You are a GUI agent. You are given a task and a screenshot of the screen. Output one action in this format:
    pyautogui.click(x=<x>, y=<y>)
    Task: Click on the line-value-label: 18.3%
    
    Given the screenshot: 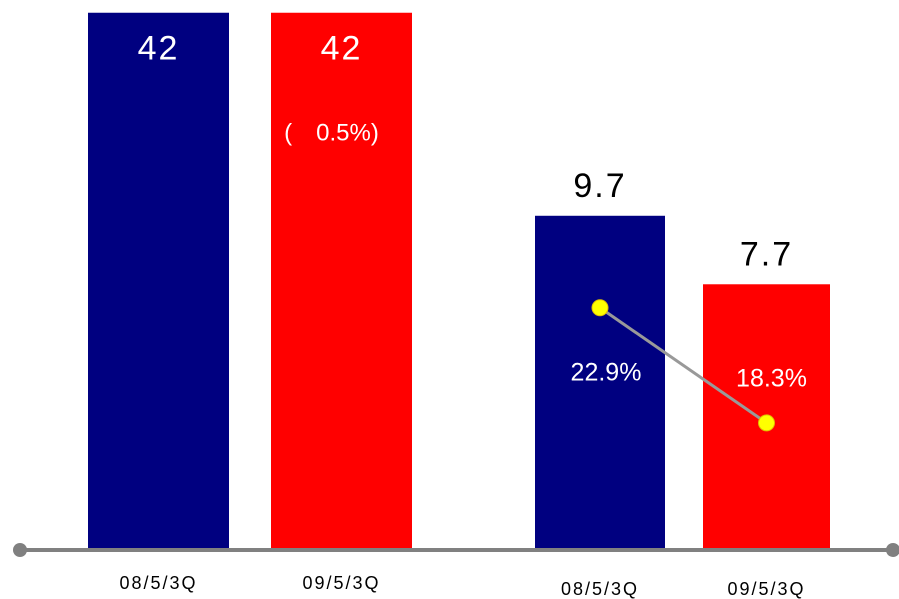 What is the action you would take?
    pyautogui.click(x=771, y=379)
    